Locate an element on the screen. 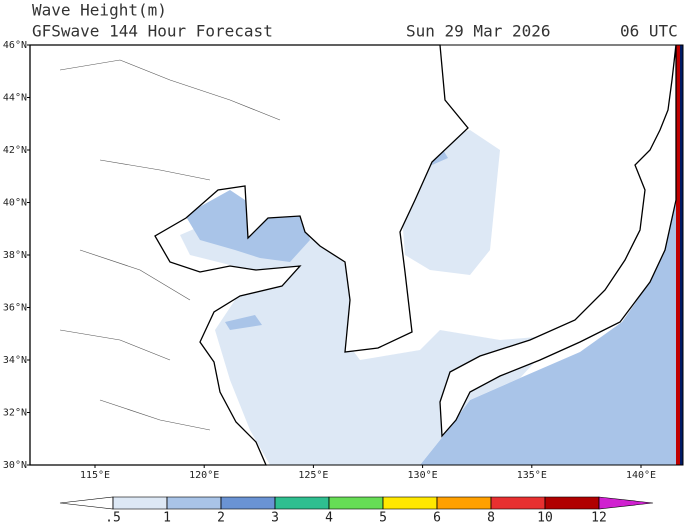 This screenshot has width=700, height=525. lon-label: 135°E is located at coordinates (532, 475).